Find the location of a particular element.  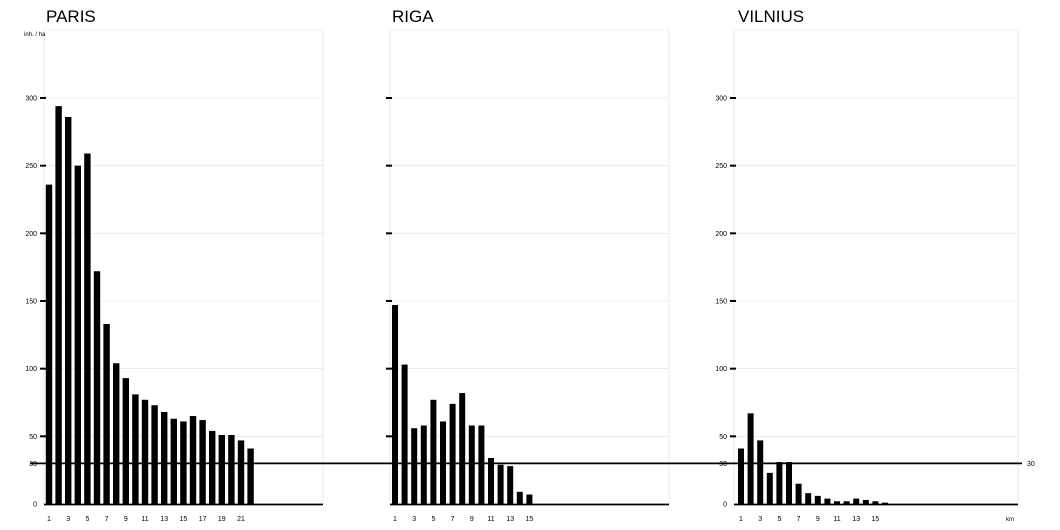

x-axis-label: km is located at coordinates (1010, 520).